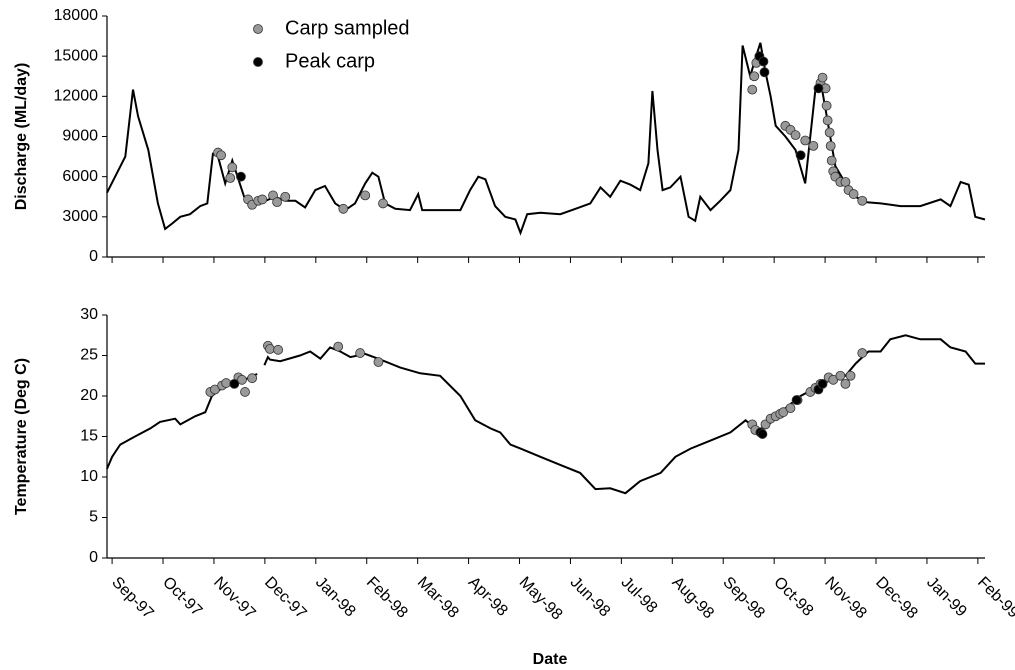 This screenshot has height=670, width=1015. Describe the element at coordinates (89, 314) in the screenshot. I see `y-tick-label: 30` at that location.